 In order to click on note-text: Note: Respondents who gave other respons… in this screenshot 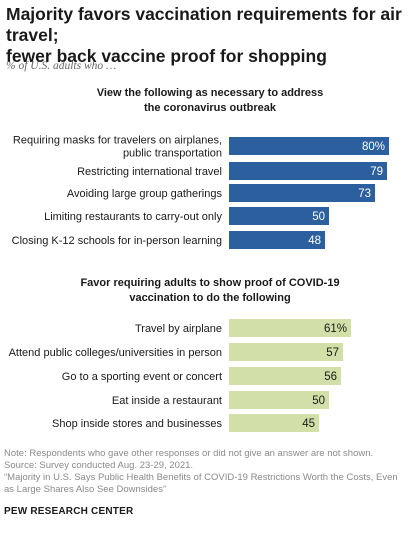, I will do `click(189, 453)`.